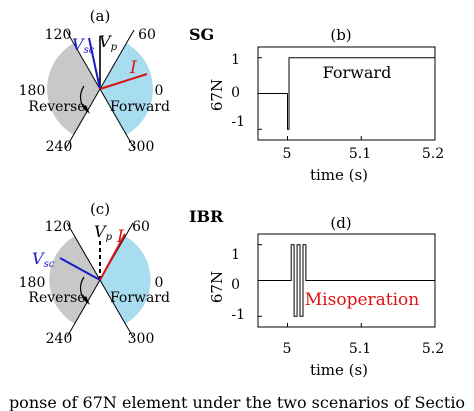 This screenshot has width=474, height=411. Describe the element at coordinates (78, 44) in the screenshot. I see `vsc-main-a: V` at that location.